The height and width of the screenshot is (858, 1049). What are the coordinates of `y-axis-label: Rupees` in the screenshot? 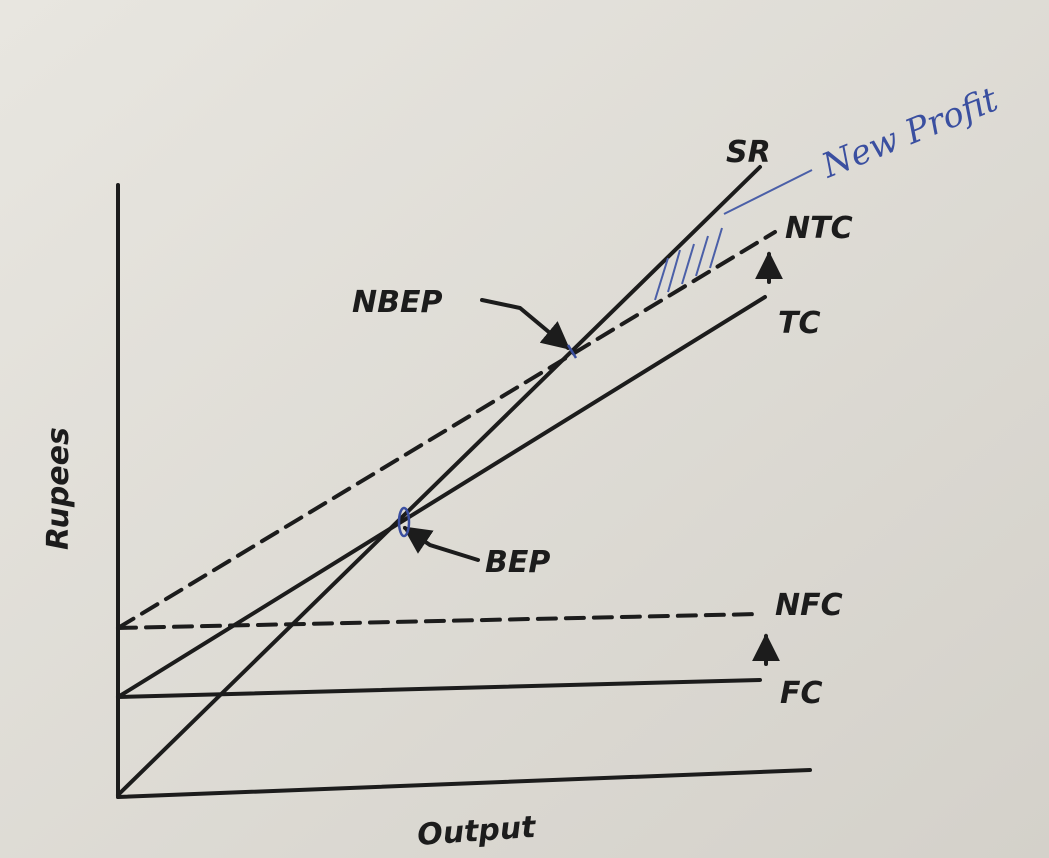 It's located at (58, 488).